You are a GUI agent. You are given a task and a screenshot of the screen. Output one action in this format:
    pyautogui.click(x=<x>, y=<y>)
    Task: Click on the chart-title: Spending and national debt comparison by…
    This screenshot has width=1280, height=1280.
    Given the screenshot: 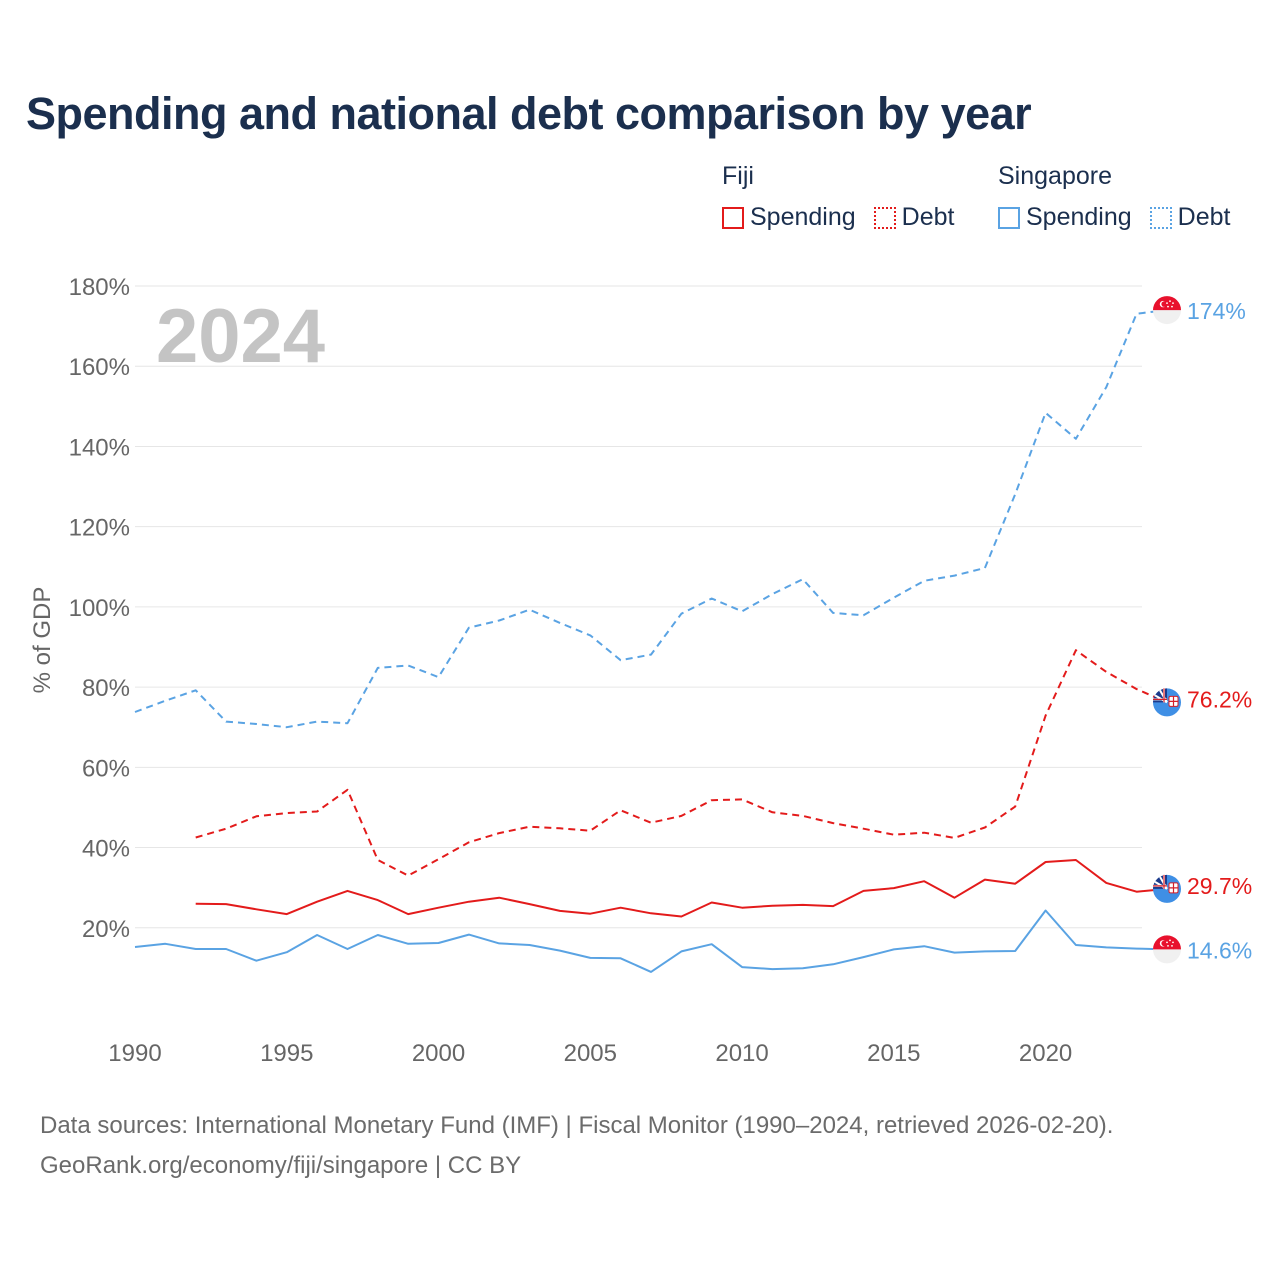 What is the action you would take?
    pyautogui.click(x=529, y=113)
    